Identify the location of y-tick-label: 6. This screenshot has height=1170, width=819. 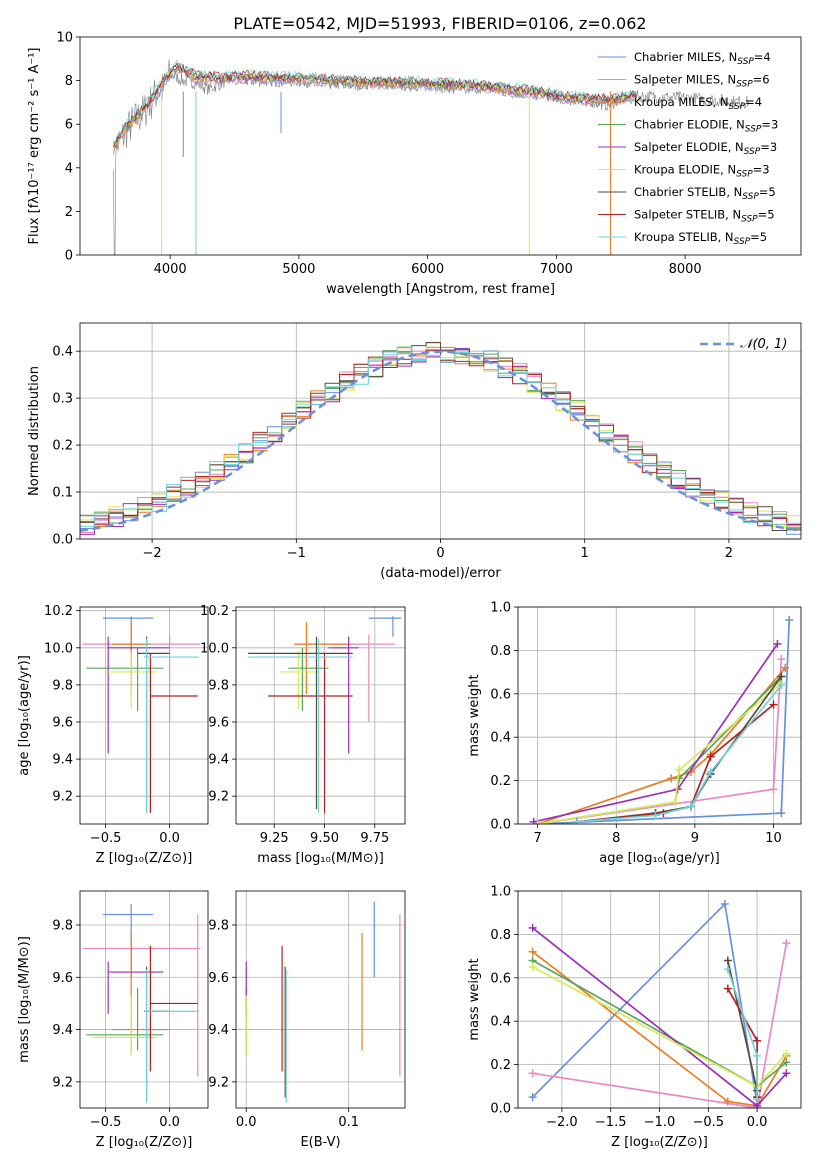
(69, 125).